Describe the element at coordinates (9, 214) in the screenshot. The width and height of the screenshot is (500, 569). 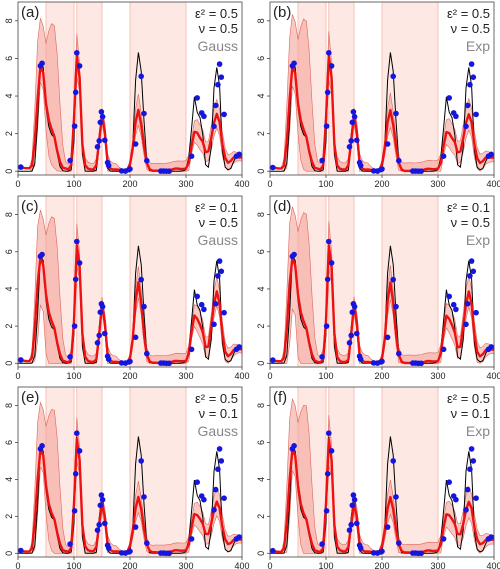
I see `y-tick-label: 8` at that location.